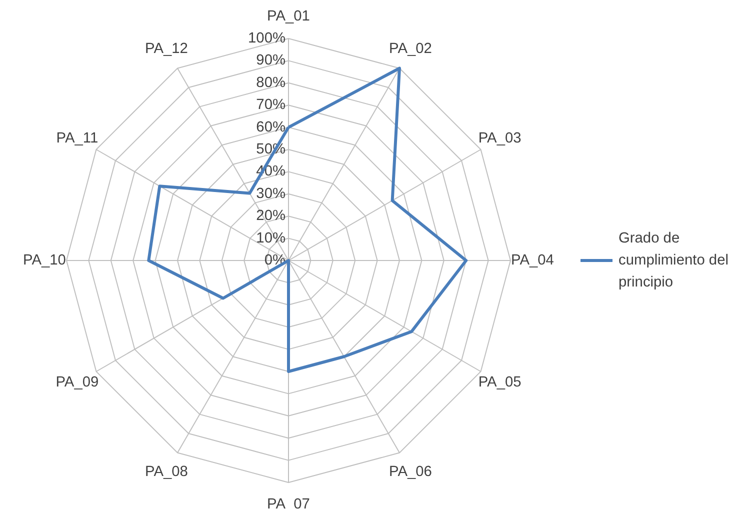  I want to click on spoke-label: PA_03, so click(500, 138).